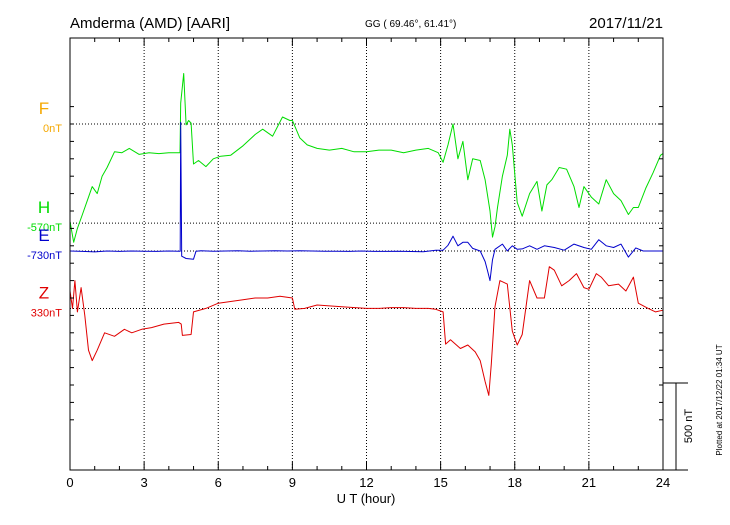 This screenshot has width=730, height=525. I want to click on series-offset-H: -570nT, so click(44, 228).